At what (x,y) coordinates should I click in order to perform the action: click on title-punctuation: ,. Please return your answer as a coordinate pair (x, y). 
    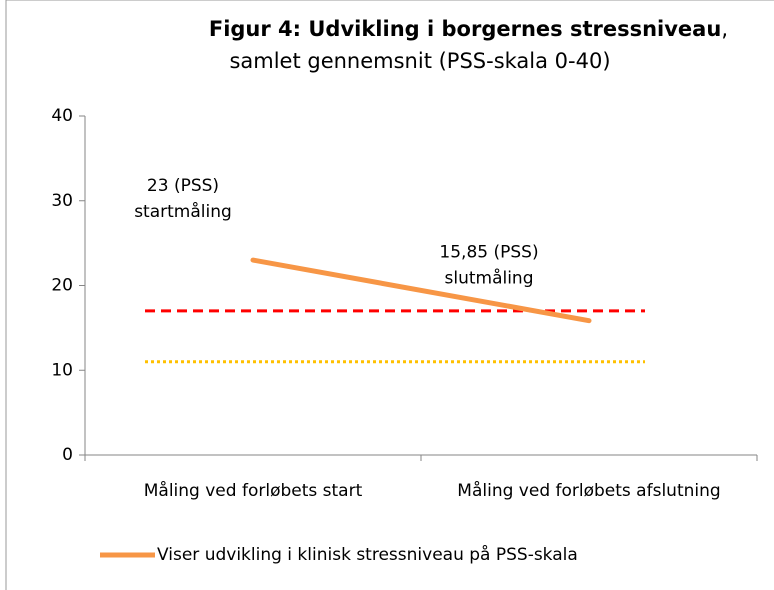
    Looking at the image, I should click on (724, 29).